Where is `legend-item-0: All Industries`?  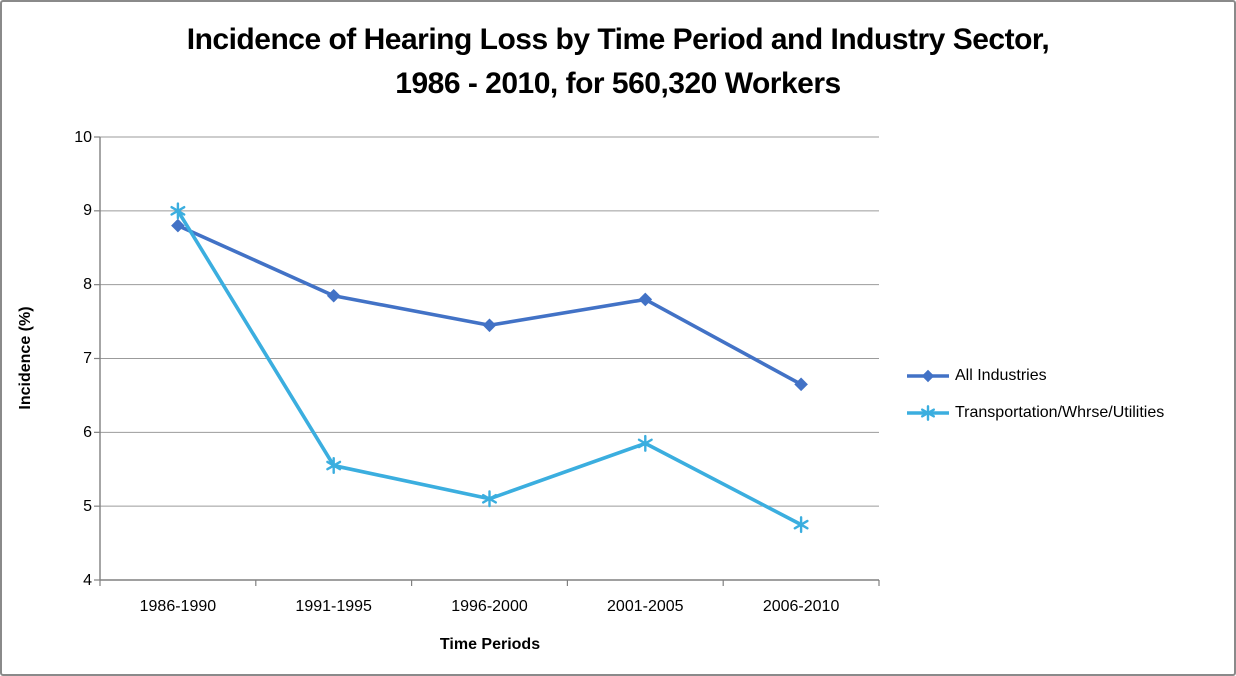 legend-item-0: All Industries is located at coordinates (1035, 375).